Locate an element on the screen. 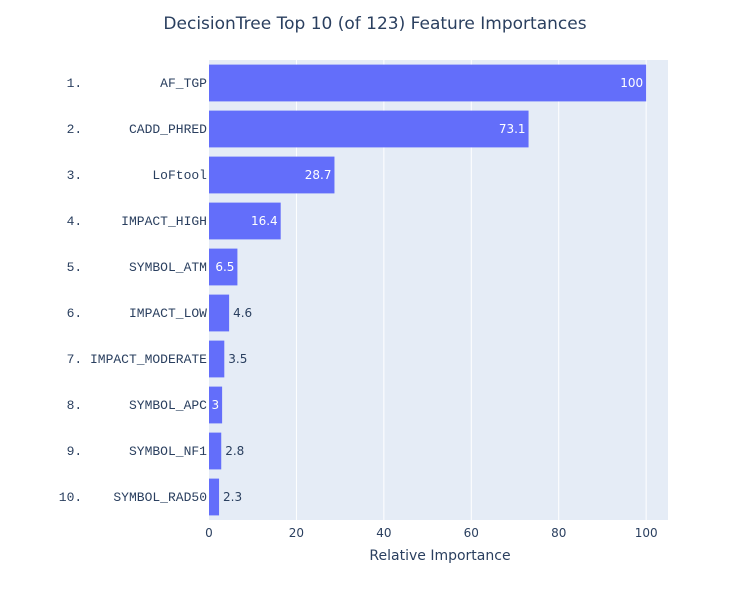  data-label: 3 is located at coordinates (215, 405).